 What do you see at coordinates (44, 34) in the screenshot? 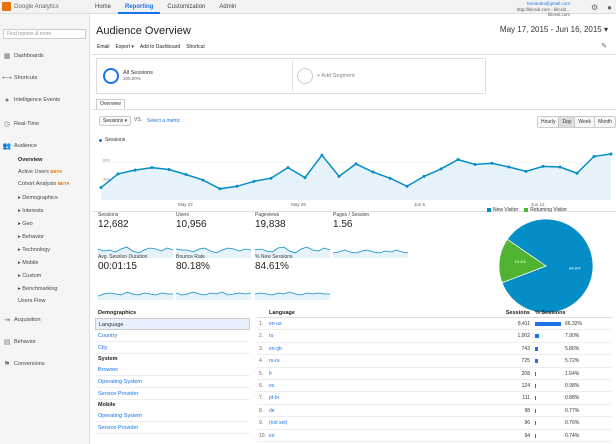
I see `search-input: Find reports & more` at bounding box center [44, 34].